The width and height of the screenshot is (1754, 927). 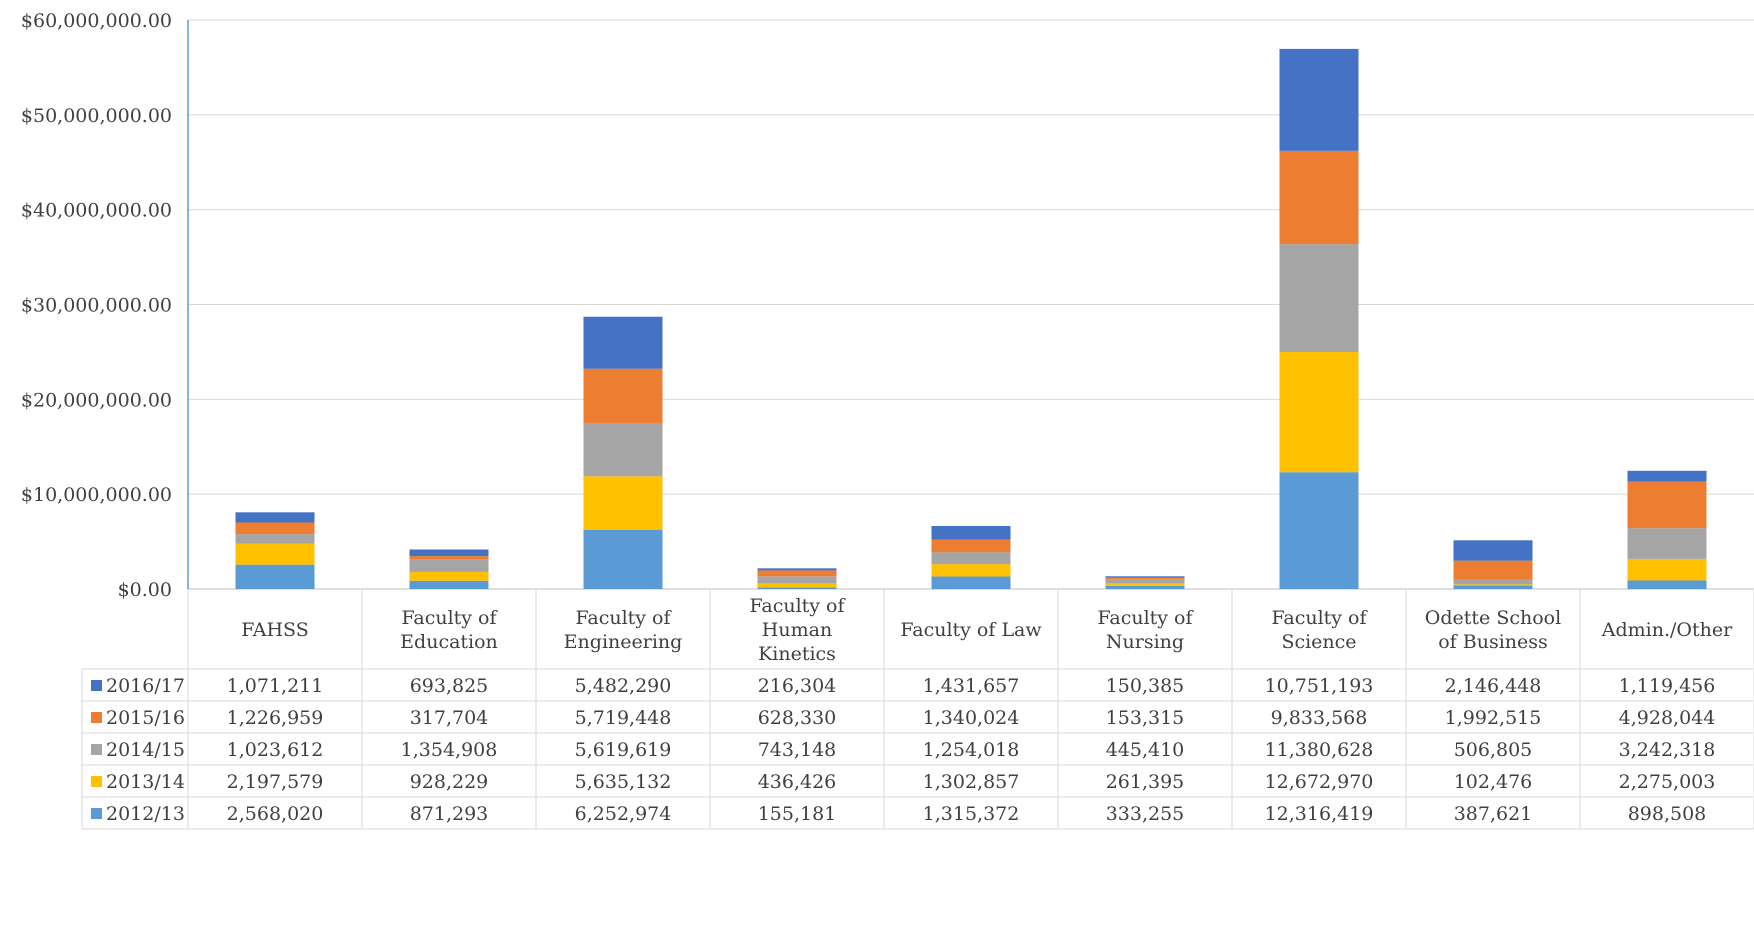 I want to click on table-cell-value: 1,340,024, so click(x=971, y=718).